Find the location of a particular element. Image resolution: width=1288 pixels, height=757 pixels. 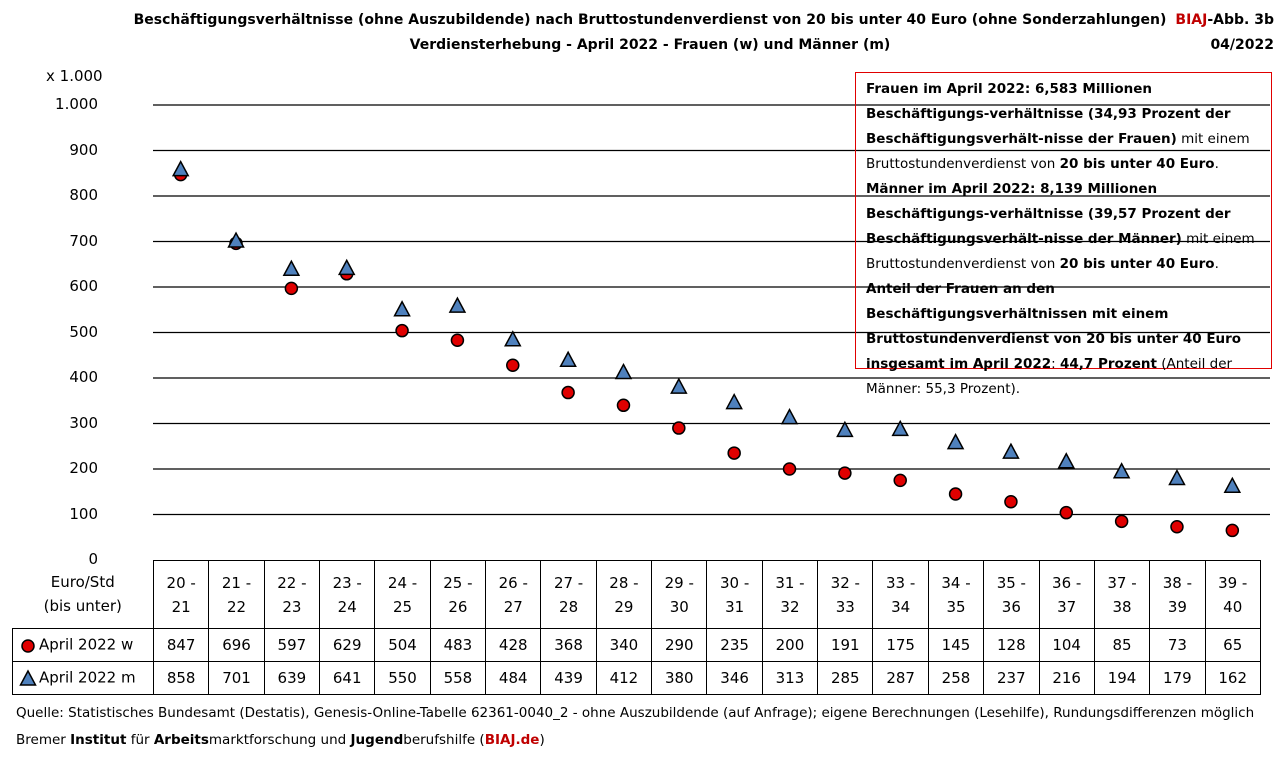

legend-label: April 2022 w is located at coordinates (86, 644).